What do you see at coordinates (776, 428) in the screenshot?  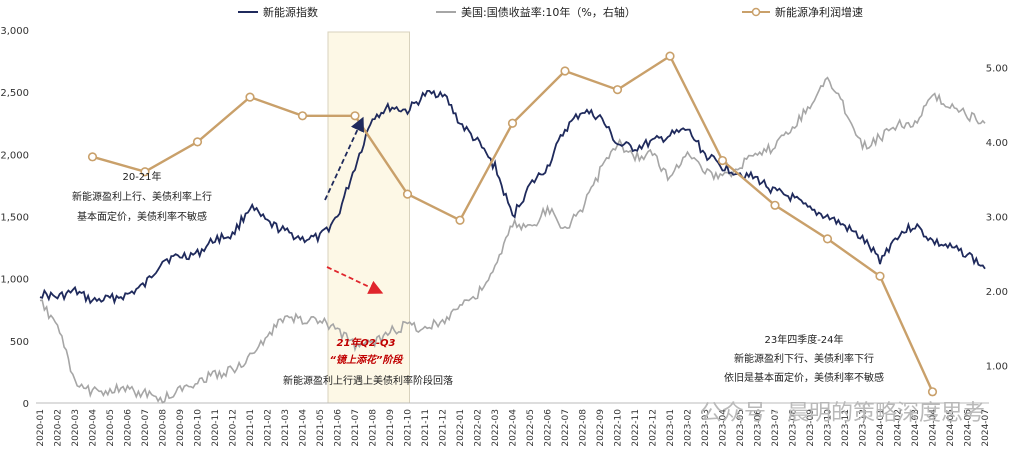 I see `x-tick-label: 2023-07` at bounding box center [776, 428].